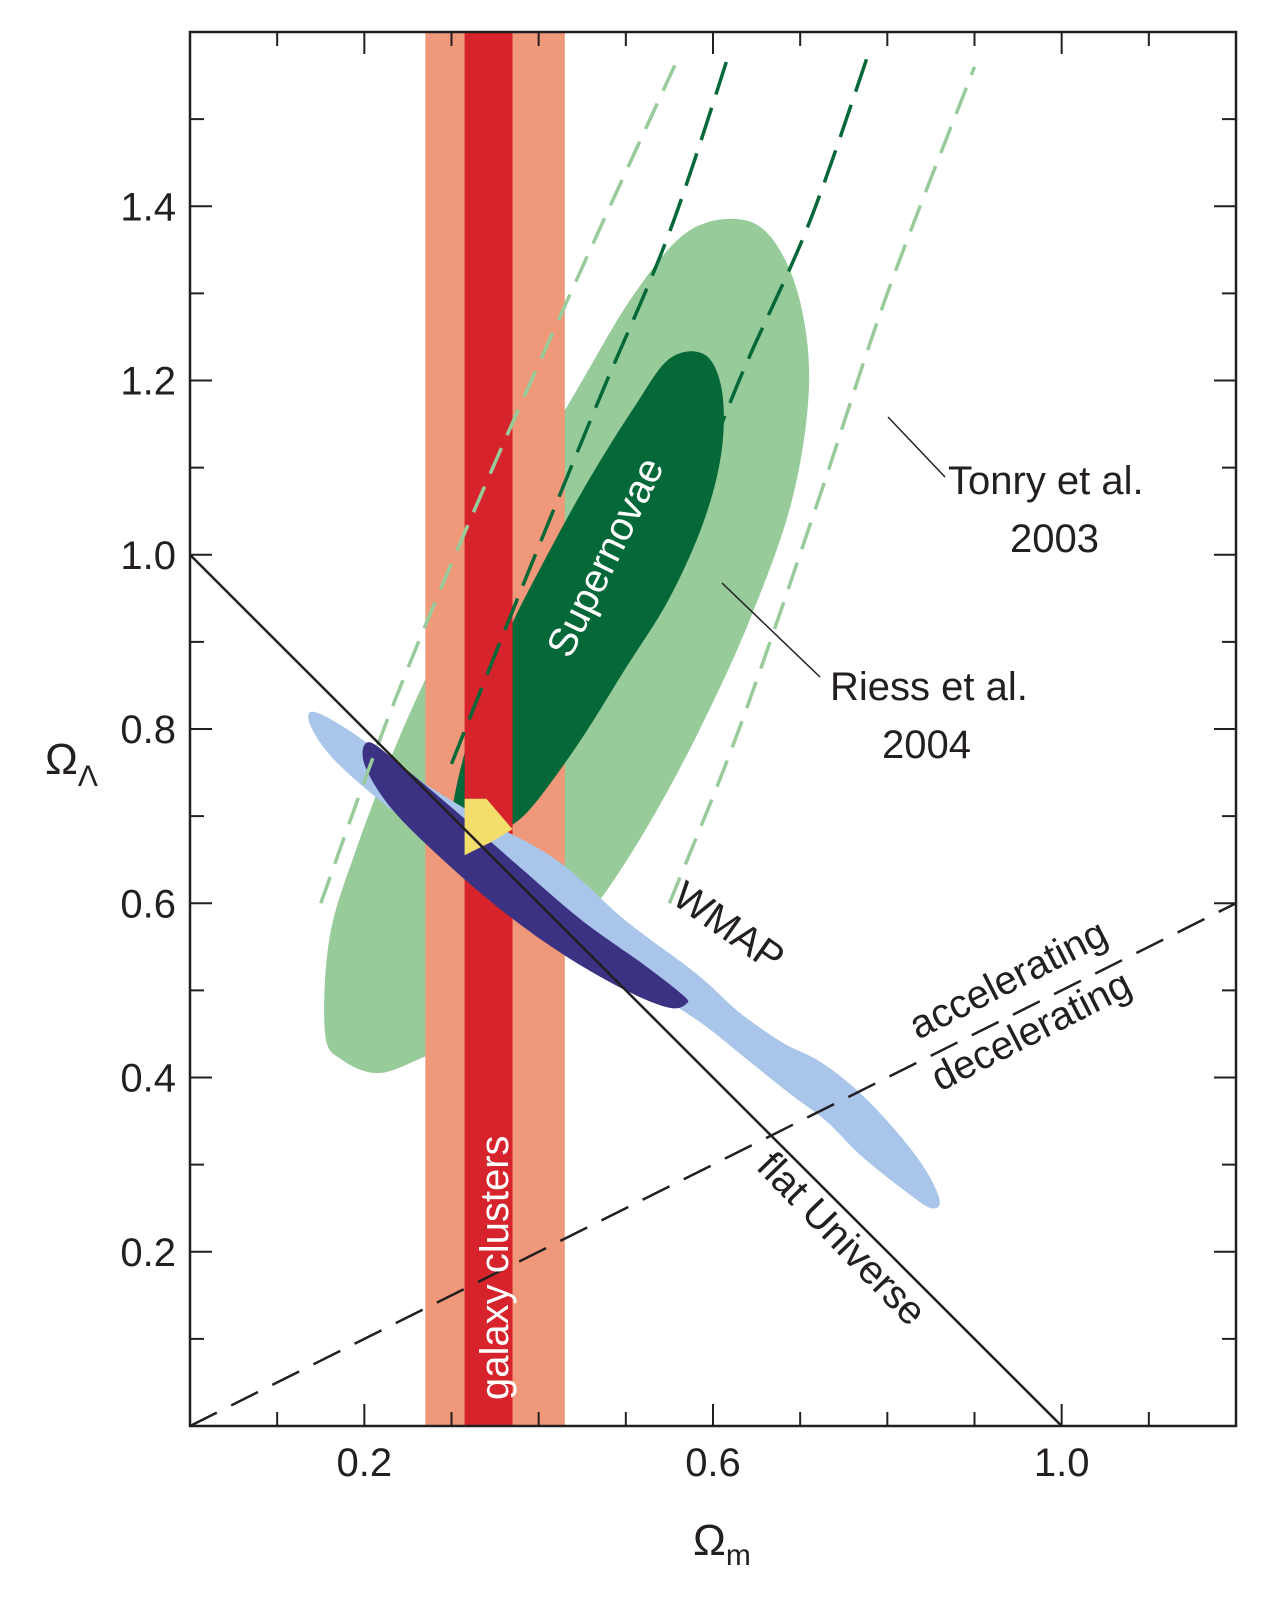 Image resolution: width=1280 pixels, height=1605 pixels. What do you see at coordinates (148, 1079) in the screenshot?
I see `y-tick-label: 0.4` at bounding box center [148, 1079].